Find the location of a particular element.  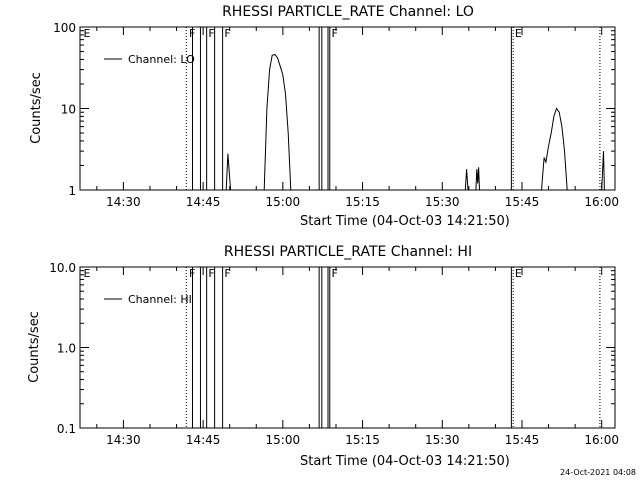

legend-label: Channel: HI is located at coordinates (160, 299).